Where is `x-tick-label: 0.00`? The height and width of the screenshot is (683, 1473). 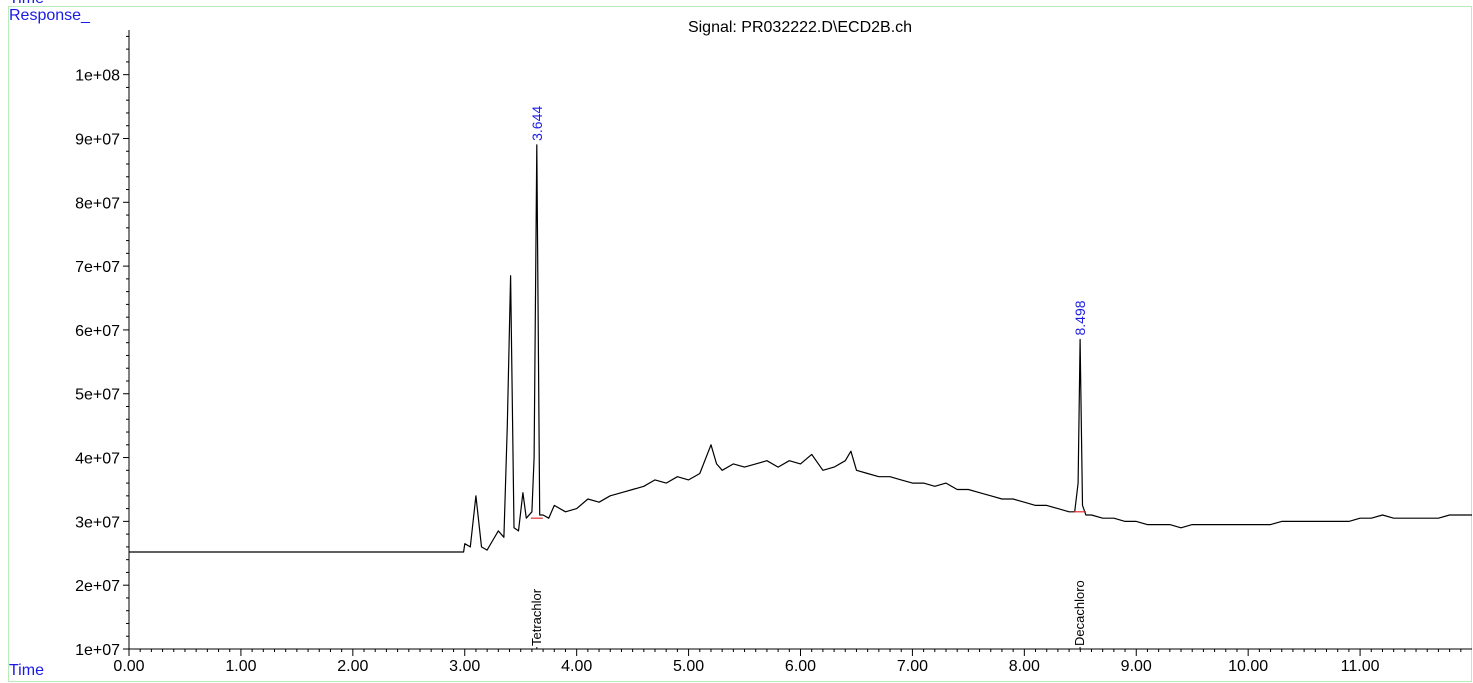 x-tick-label: 0.00 is located at coordinates (128, 666).